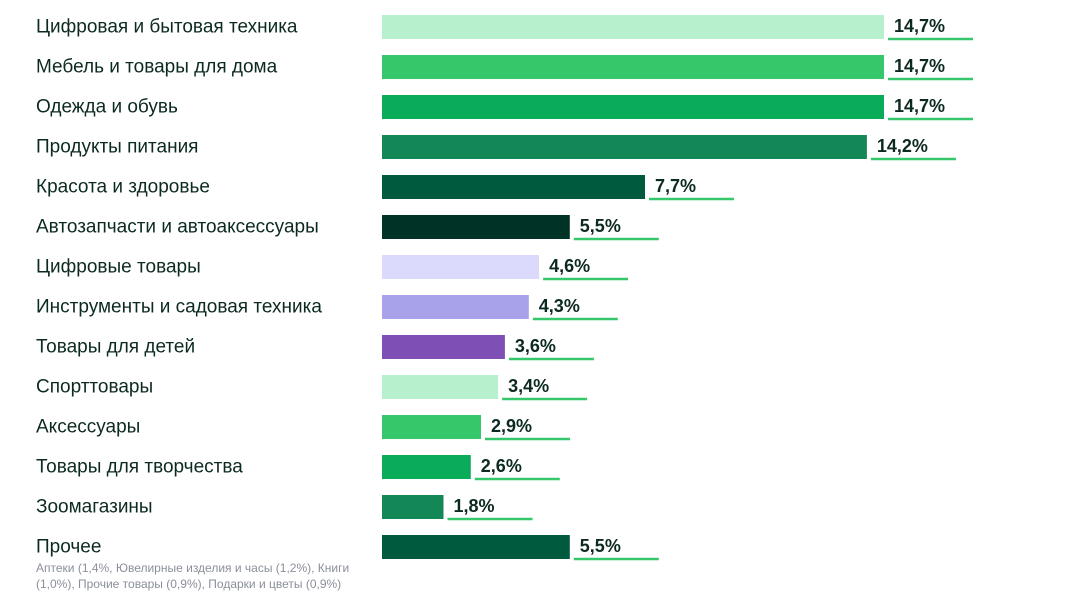 The height and width of the screenshot is (600, 1070). I want to click on category-label: Товары для творчества, so click(139, 467).